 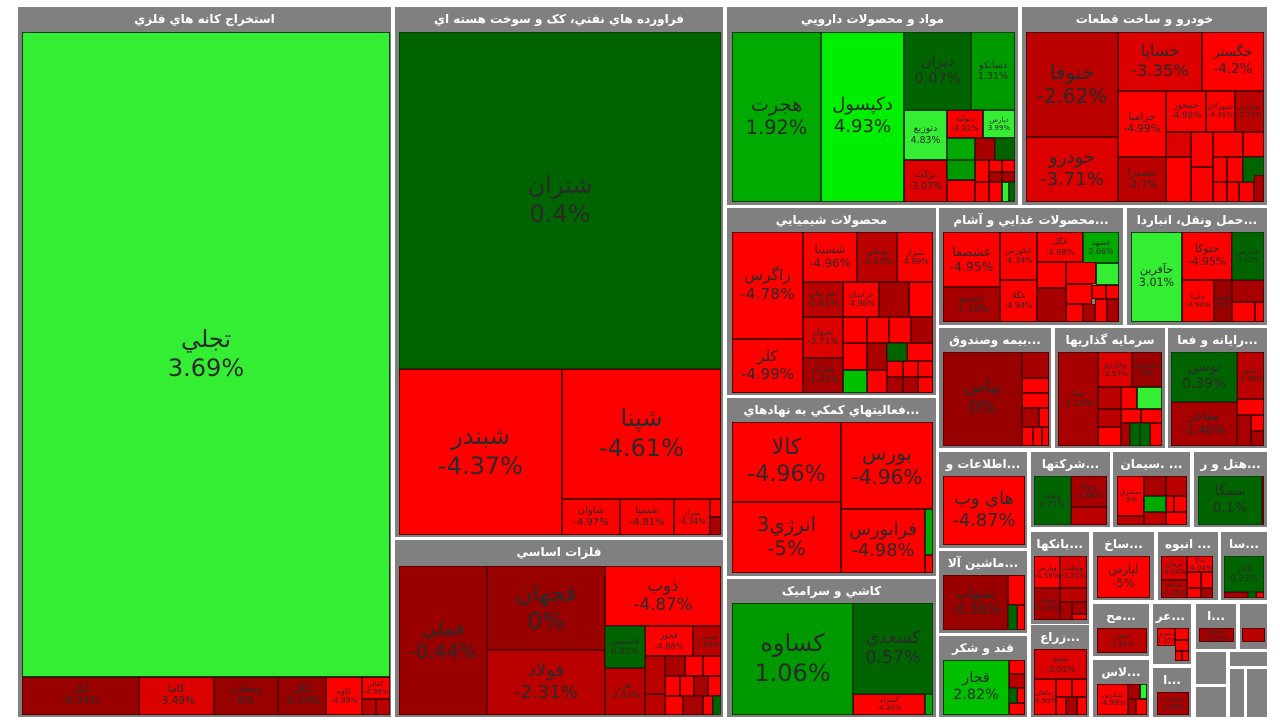 I want to click on stock-tile: شسپا -4.81%, so click(x=647, y=517).